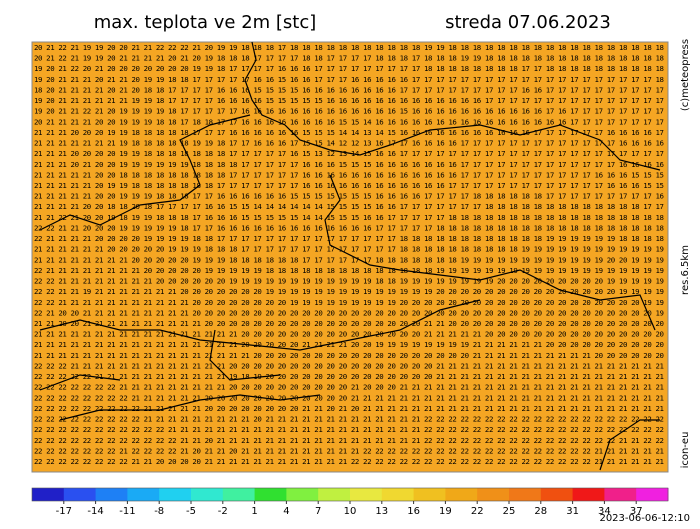 Image resolution: width=700 pixels, height=529 pixels. What do you see at coordinates (445, 511) in the screenshot?
I see `colorbar-label: 19` at bounding box center [445, 511].